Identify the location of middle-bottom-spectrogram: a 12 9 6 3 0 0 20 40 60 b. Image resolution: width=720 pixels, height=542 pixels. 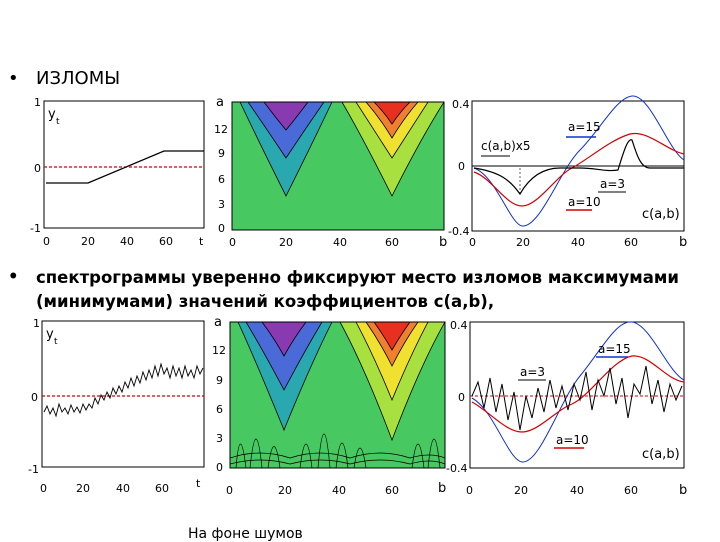
(329, 406).